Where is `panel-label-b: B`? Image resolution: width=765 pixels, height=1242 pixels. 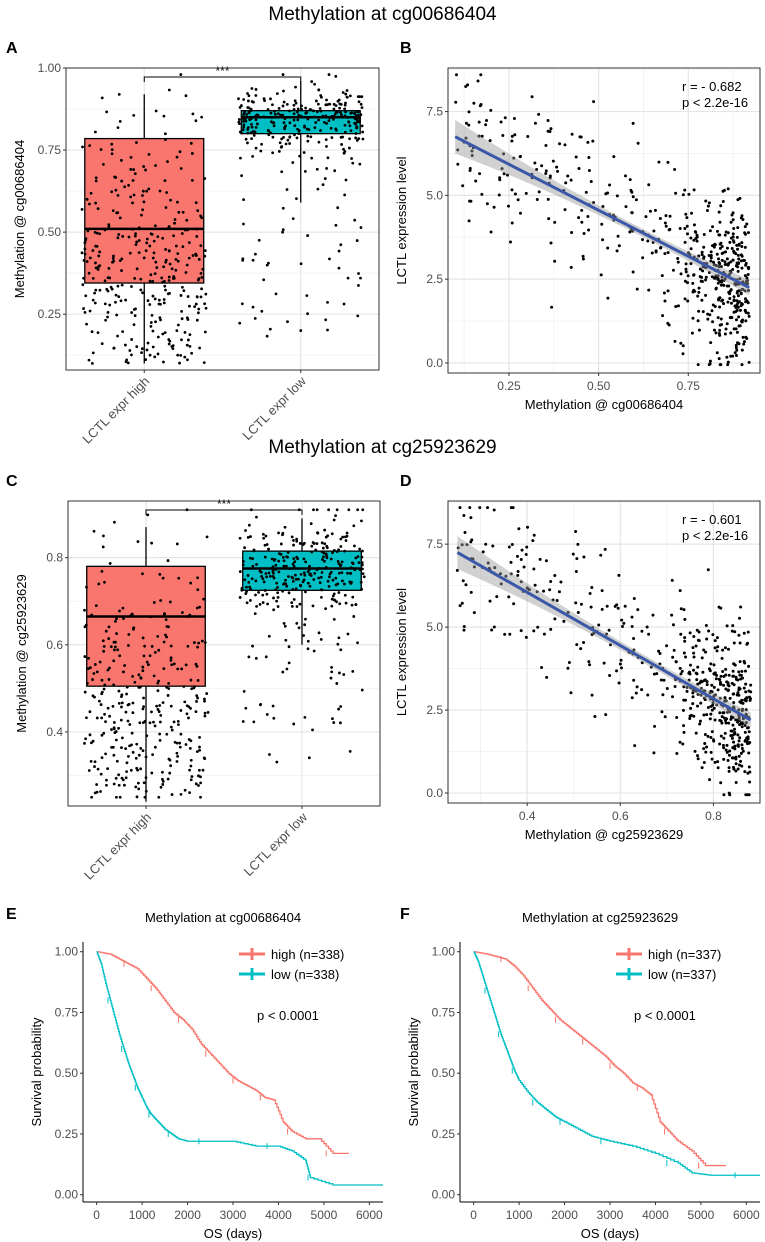
panel-label-b: B is located at coordinates (406, 48).